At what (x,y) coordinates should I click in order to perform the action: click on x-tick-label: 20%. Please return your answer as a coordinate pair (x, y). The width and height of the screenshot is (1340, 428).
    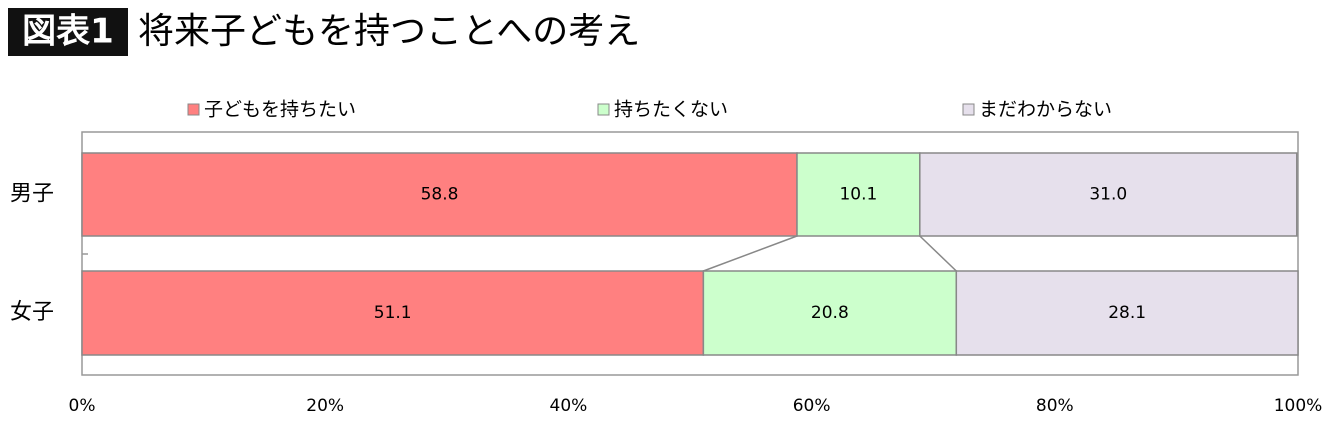
    Looking at the image, I should click on (325, 406).